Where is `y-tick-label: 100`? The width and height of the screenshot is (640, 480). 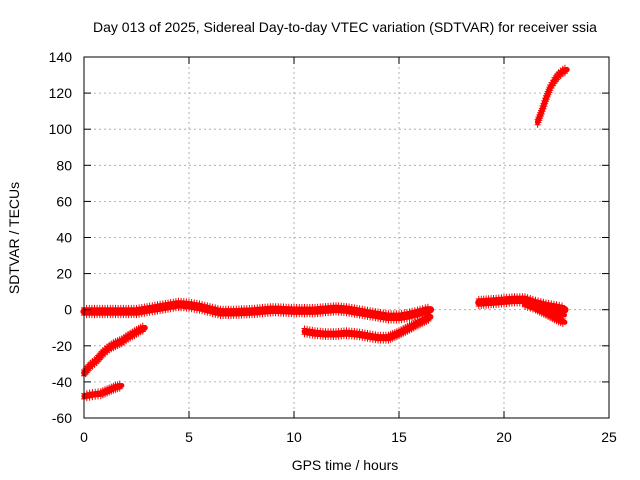
y-tick-label: 100 is located at coordinates (61, 129).